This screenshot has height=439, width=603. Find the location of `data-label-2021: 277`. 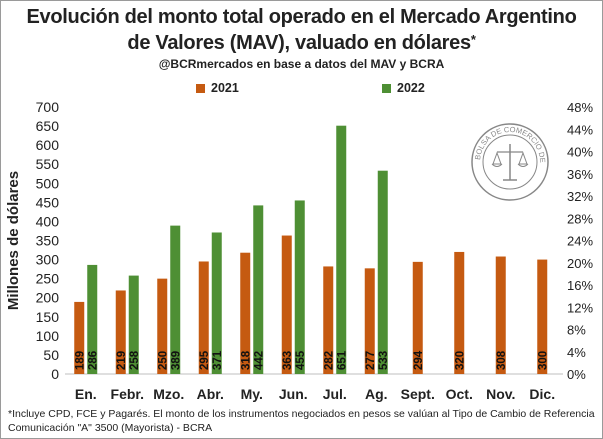

data-label-2021: 277 is located at coordinates (371, 360).